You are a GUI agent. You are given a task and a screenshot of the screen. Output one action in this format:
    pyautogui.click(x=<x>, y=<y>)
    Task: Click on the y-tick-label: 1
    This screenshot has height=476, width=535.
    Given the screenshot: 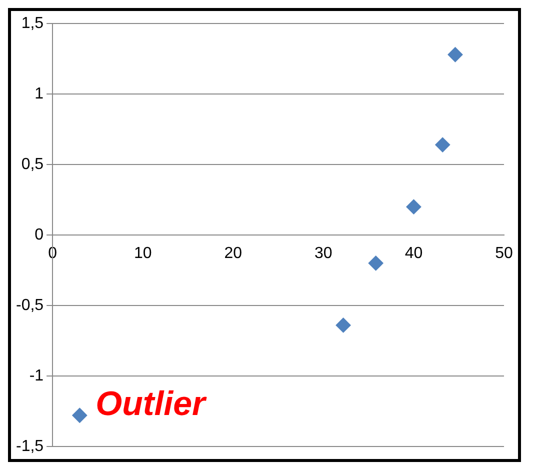 What is the action you would take?
    pyautogui.click(x=39, y=93)
    